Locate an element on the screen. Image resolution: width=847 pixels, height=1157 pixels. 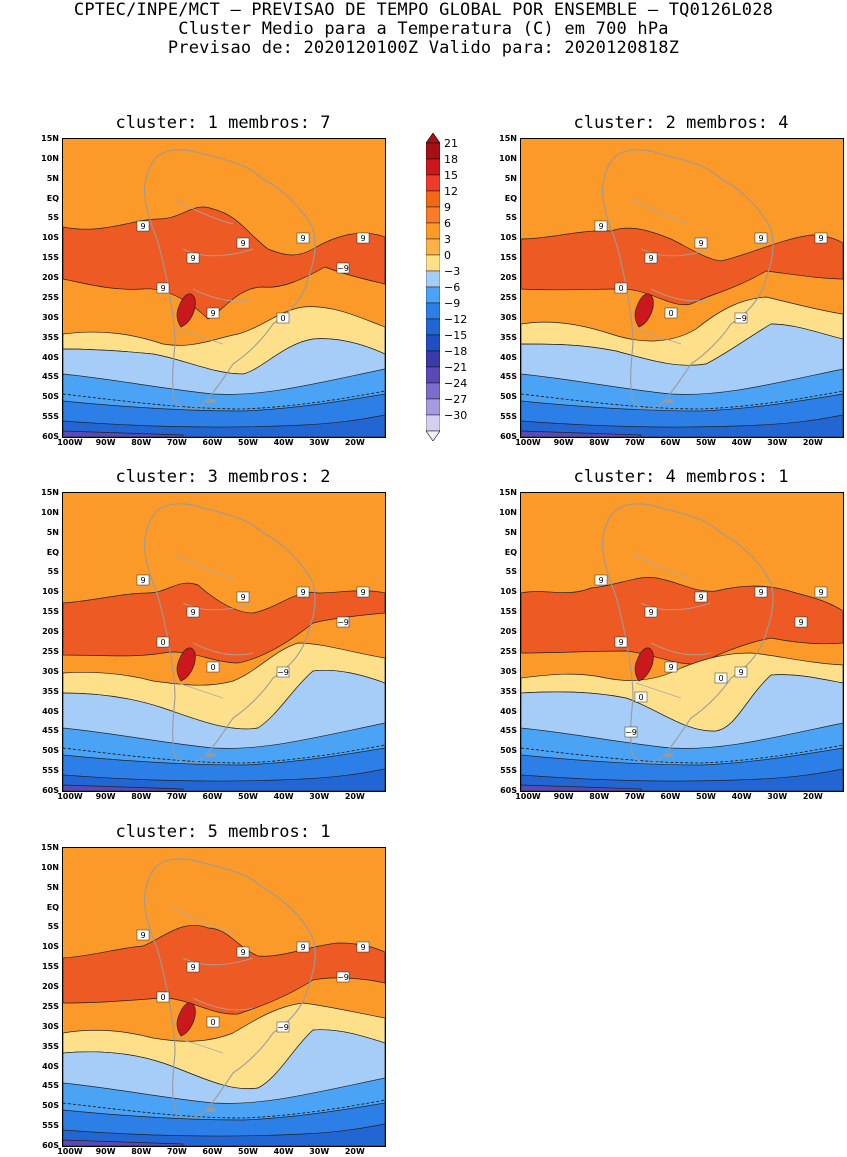
latitude-tick-label: 30S is located at coordinates (508, 317).